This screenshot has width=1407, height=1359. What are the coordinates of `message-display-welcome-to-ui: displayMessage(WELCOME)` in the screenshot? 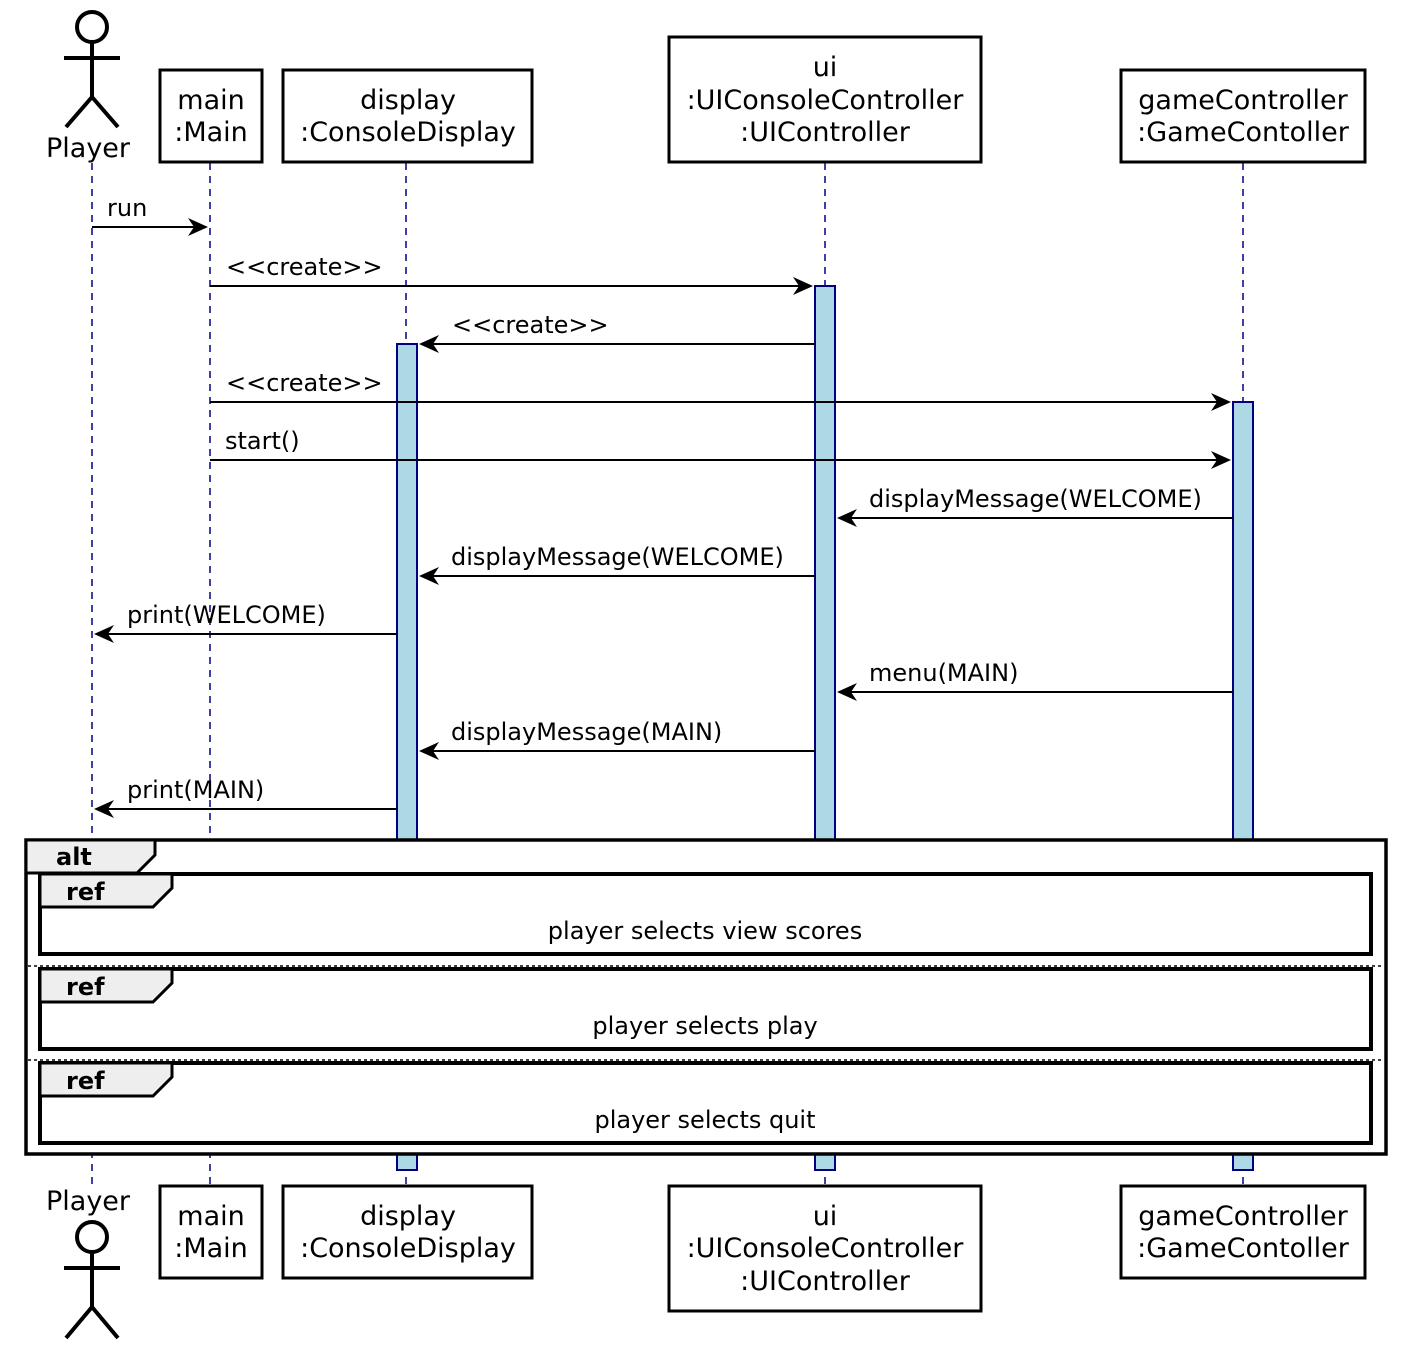 It's located at (1035, 506).